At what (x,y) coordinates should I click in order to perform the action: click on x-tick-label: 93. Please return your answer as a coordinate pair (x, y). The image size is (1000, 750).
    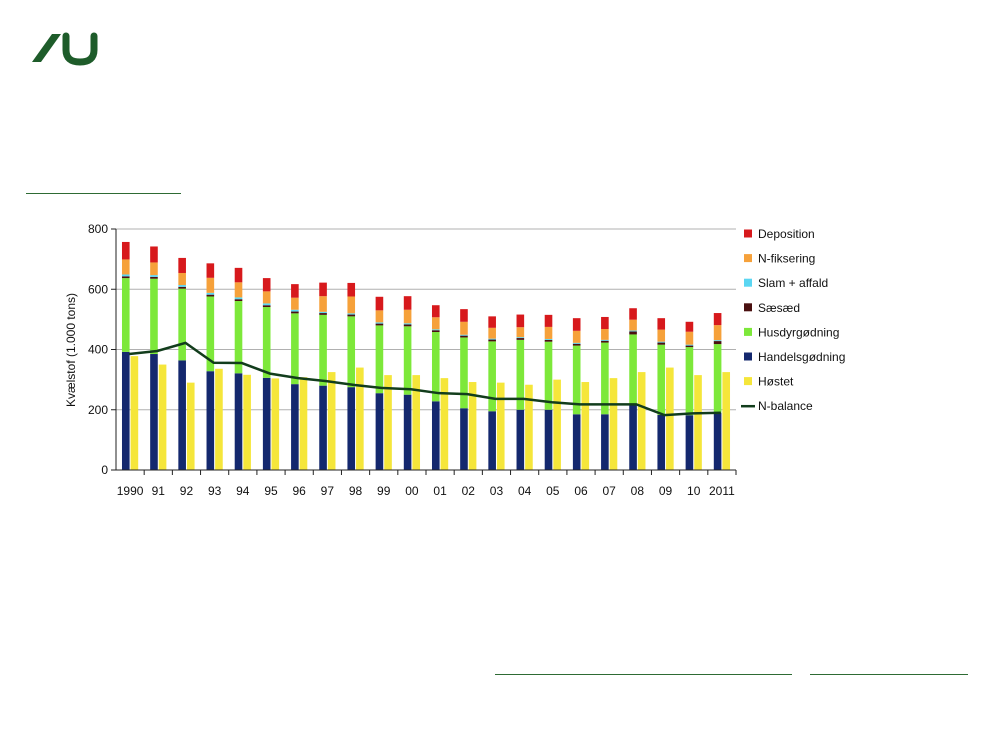
    Looking at the image, I should click on (215, 491).